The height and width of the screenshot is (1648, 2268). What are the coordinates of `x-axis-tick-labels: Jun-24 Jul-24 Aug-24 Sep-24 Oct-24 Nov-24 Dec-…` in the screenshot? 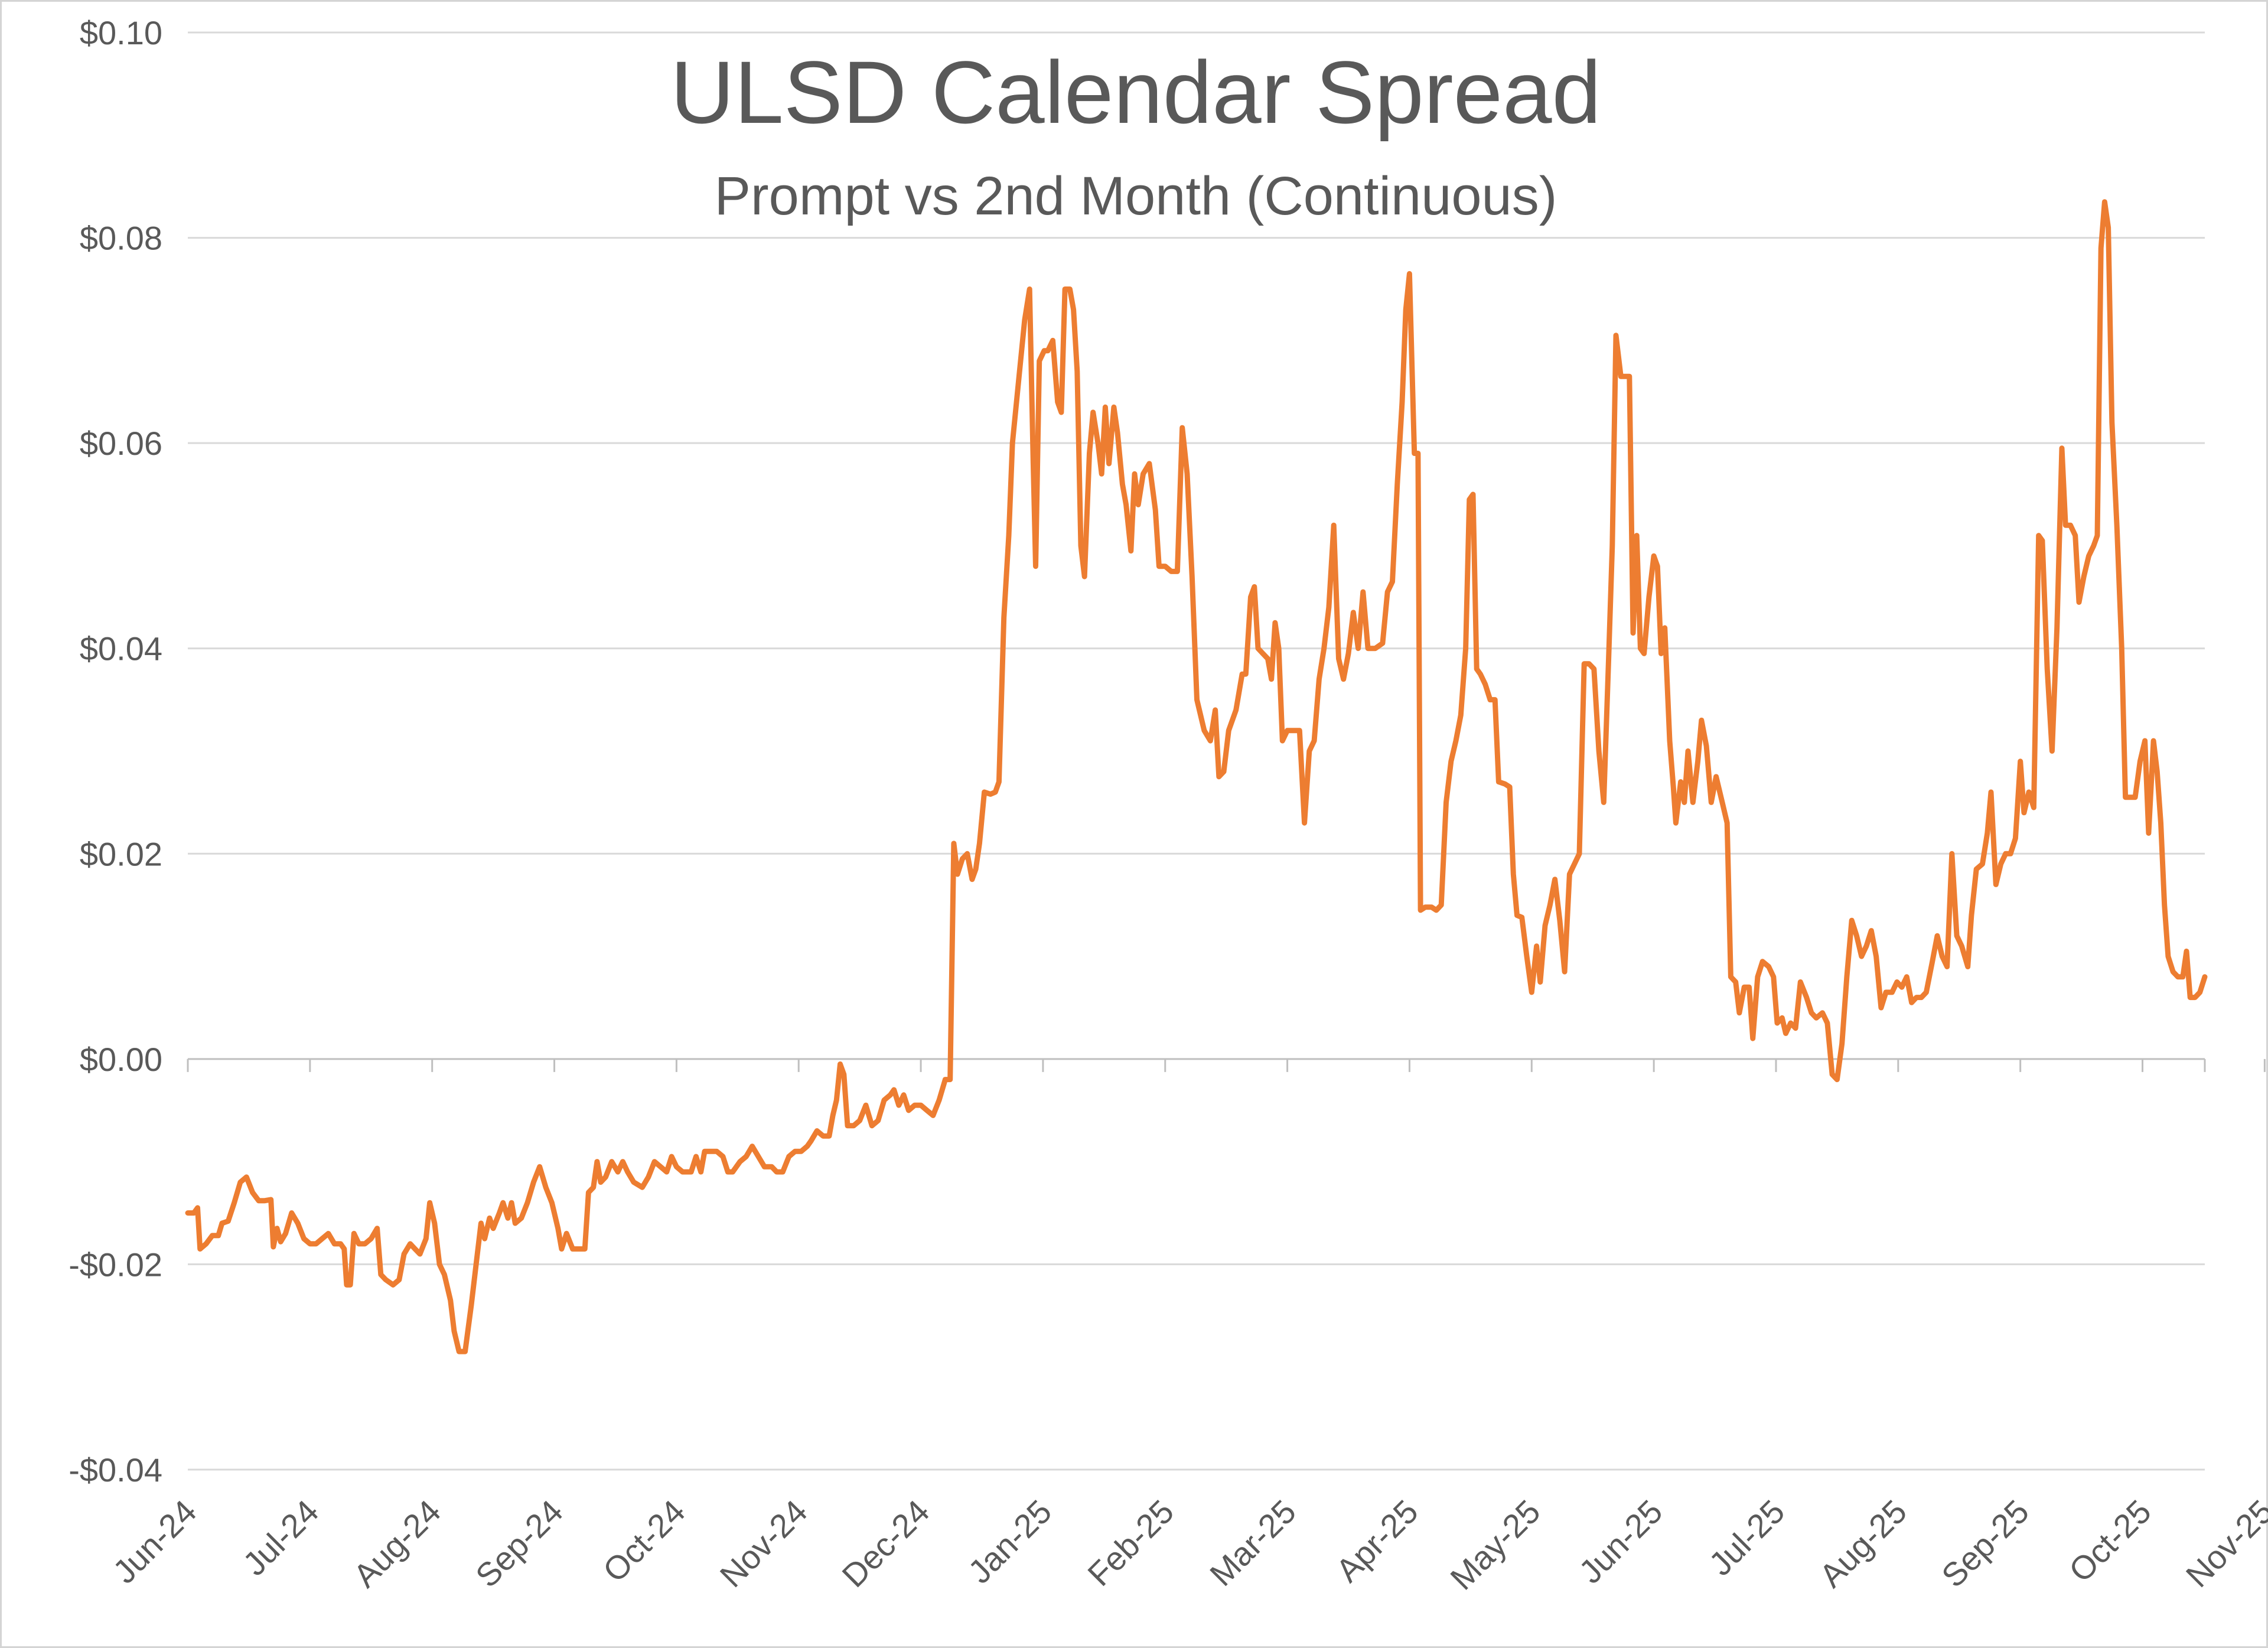 It's located at (1187, 1545).